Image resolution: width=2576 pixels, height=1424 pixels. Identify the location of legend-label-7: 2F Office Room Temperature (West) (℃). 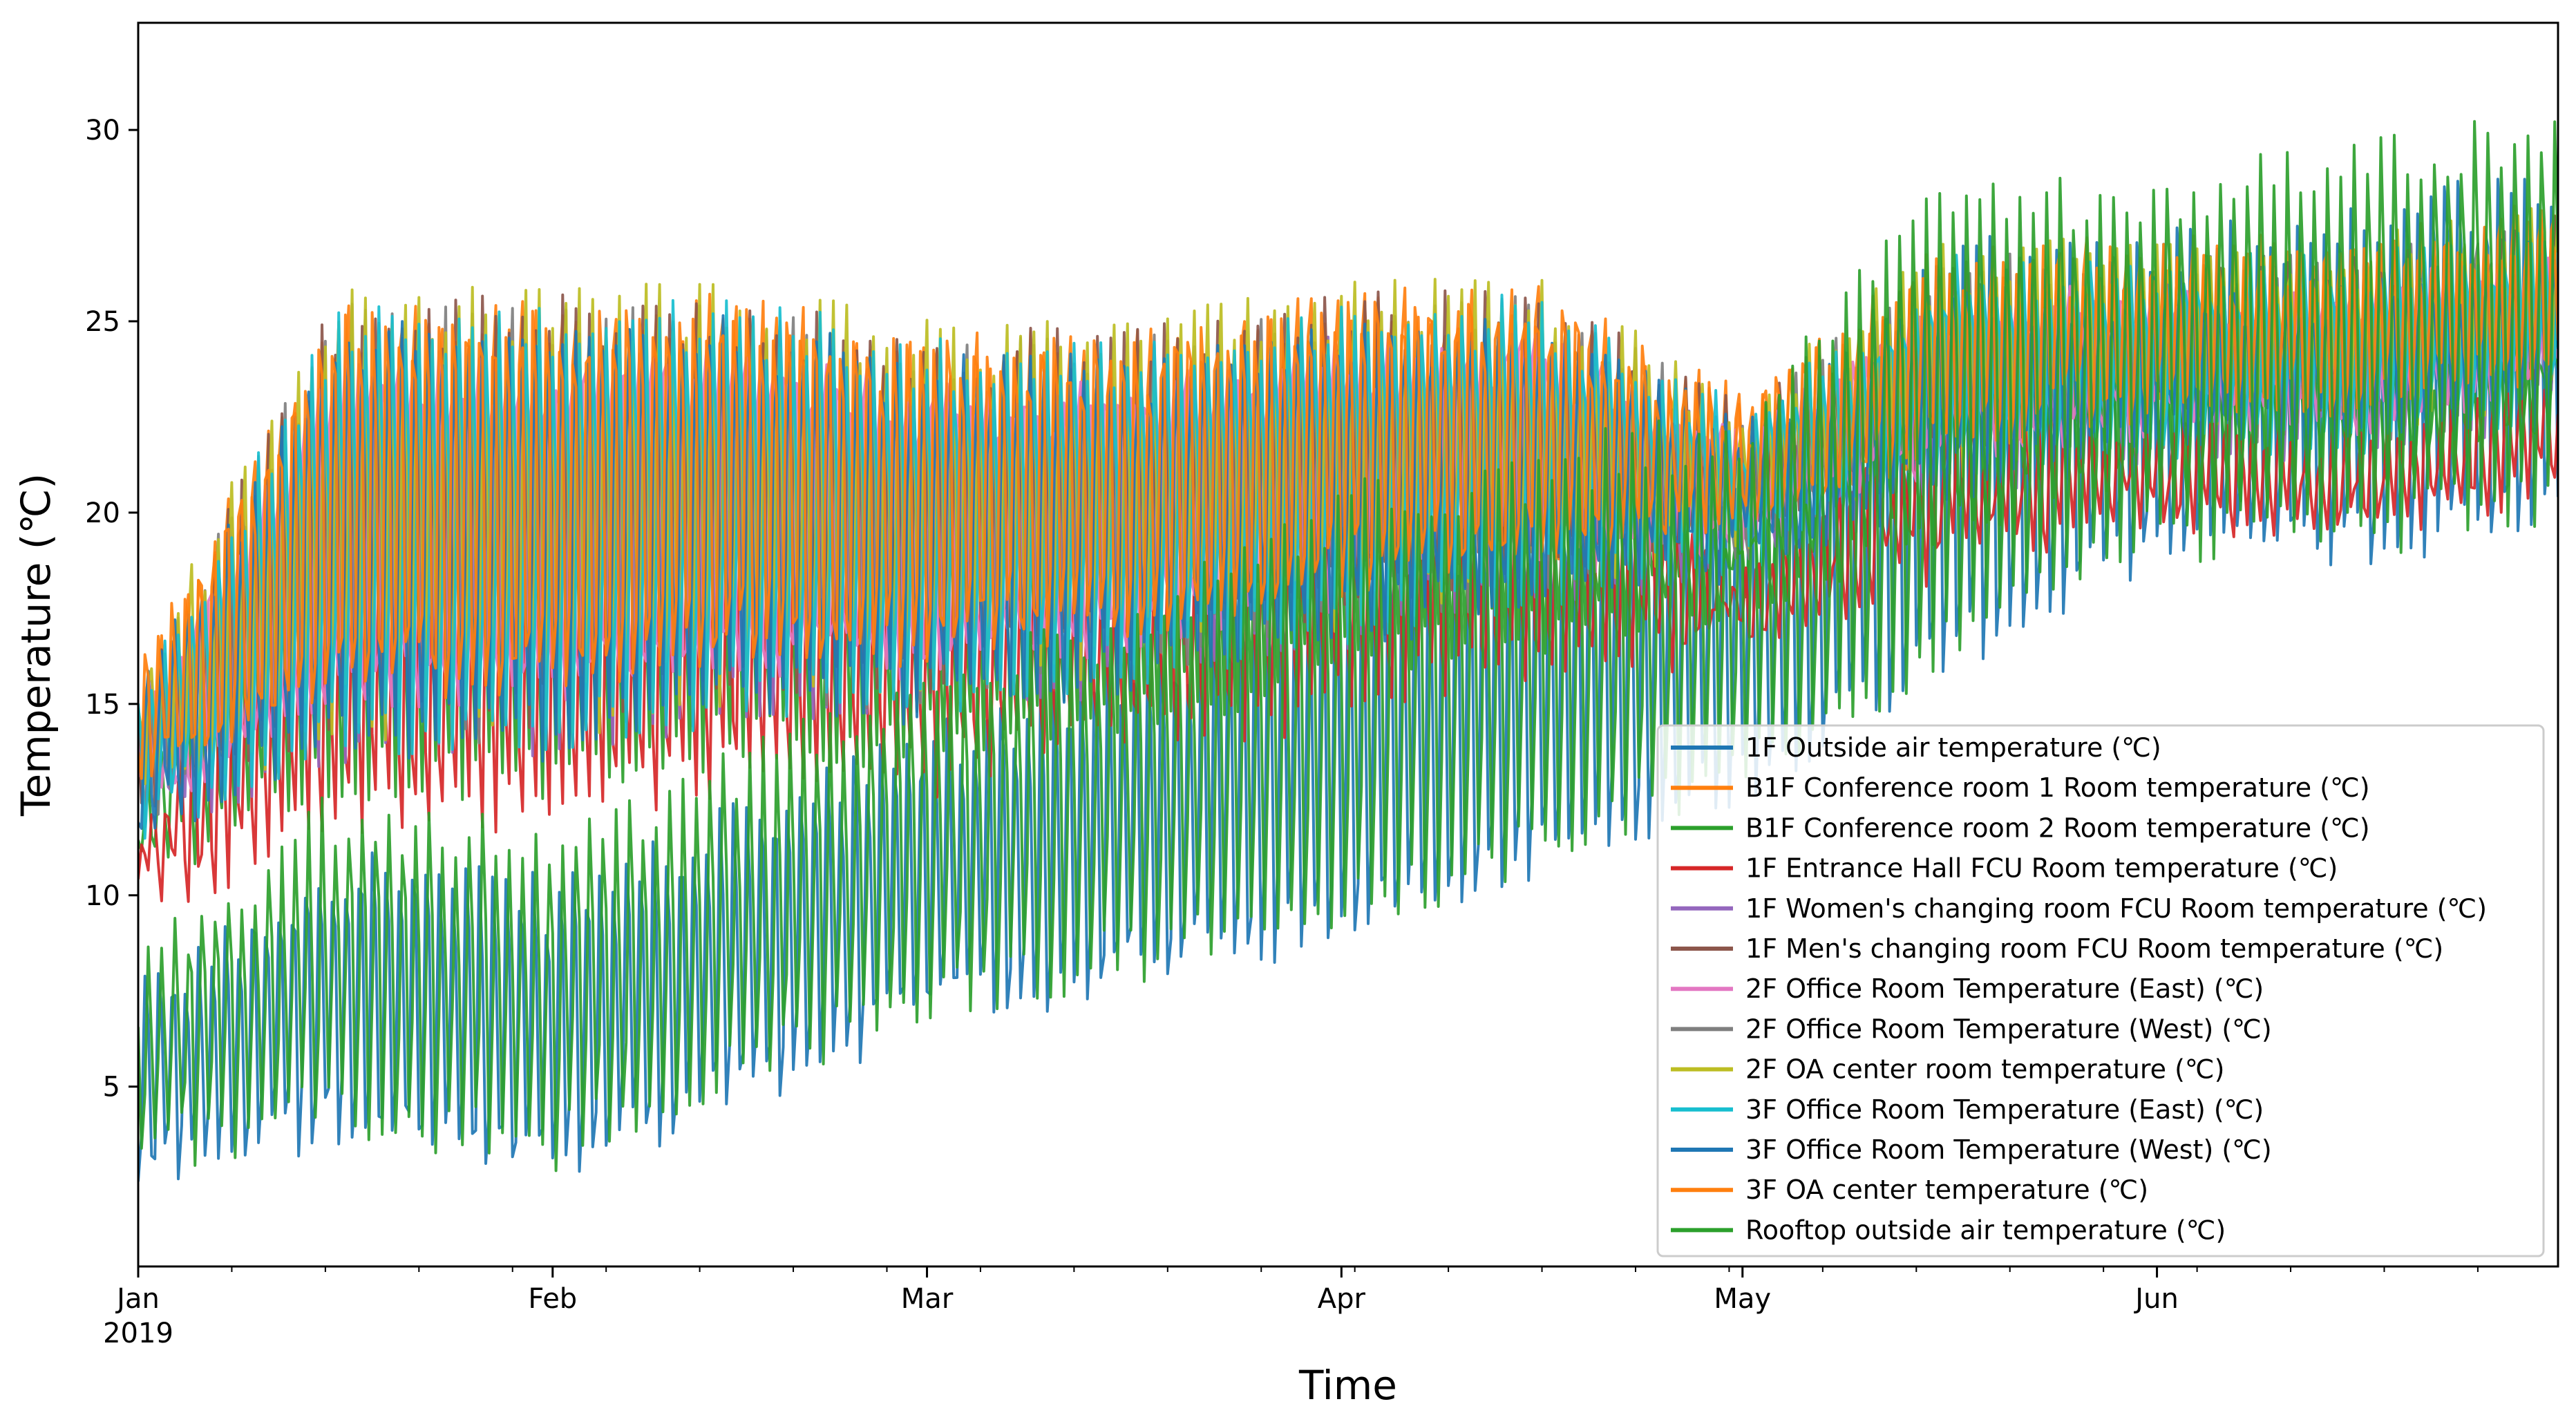
(2008, 1029).